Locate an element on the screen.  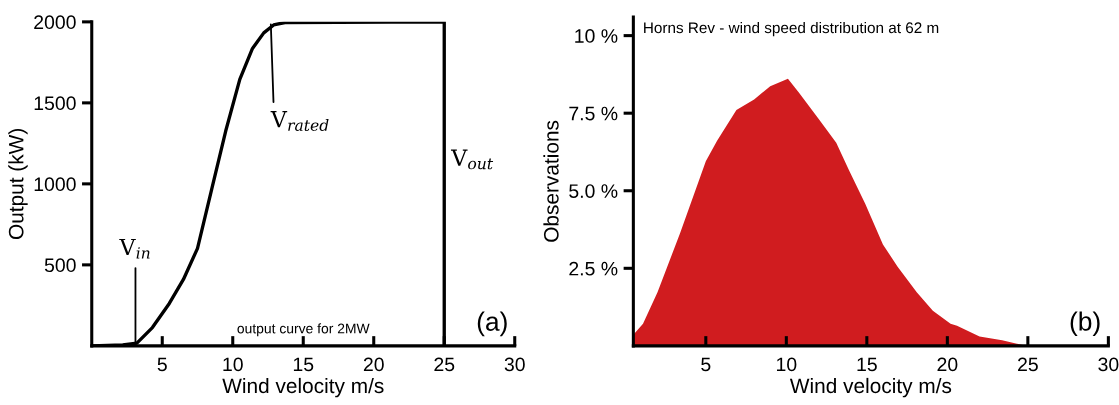
y-axis-title: Output (kW) is located at coordinates (18, 184).